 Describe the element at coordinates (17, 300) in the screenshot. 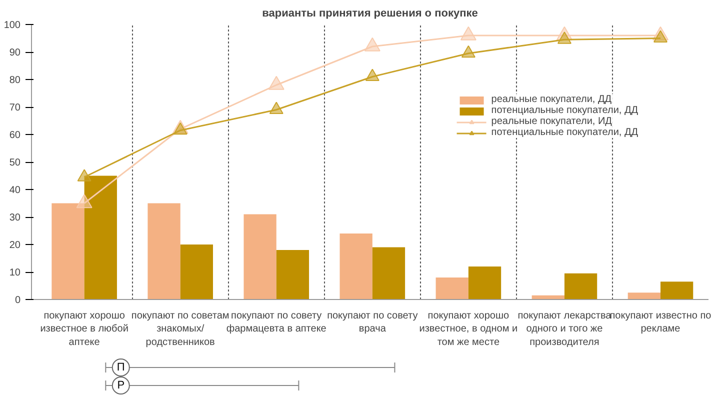

I see `y-tick-label: 0` at that location.